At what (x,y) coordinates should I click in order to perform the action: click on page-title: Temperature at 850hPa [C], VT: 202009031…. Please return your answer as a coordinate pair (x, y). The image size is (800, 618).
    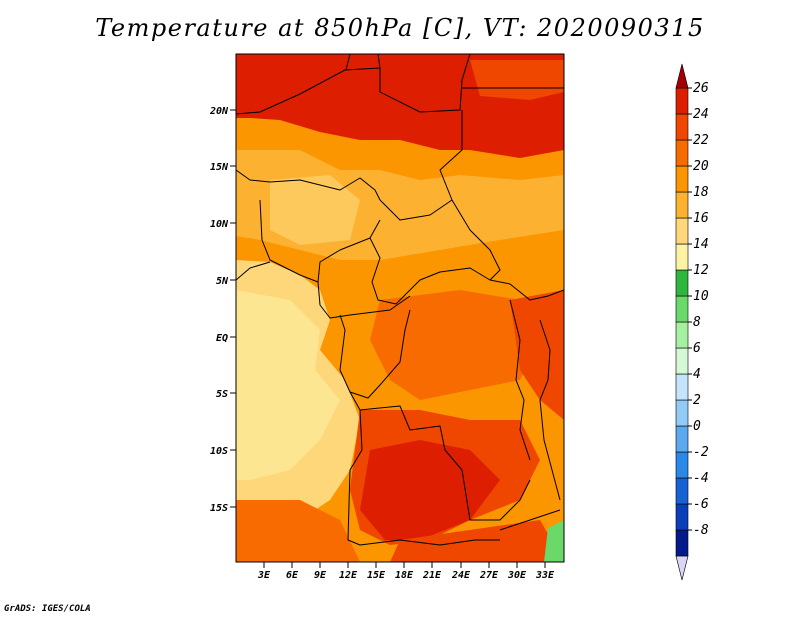
    Looking at the image, I should click on (400, 28).